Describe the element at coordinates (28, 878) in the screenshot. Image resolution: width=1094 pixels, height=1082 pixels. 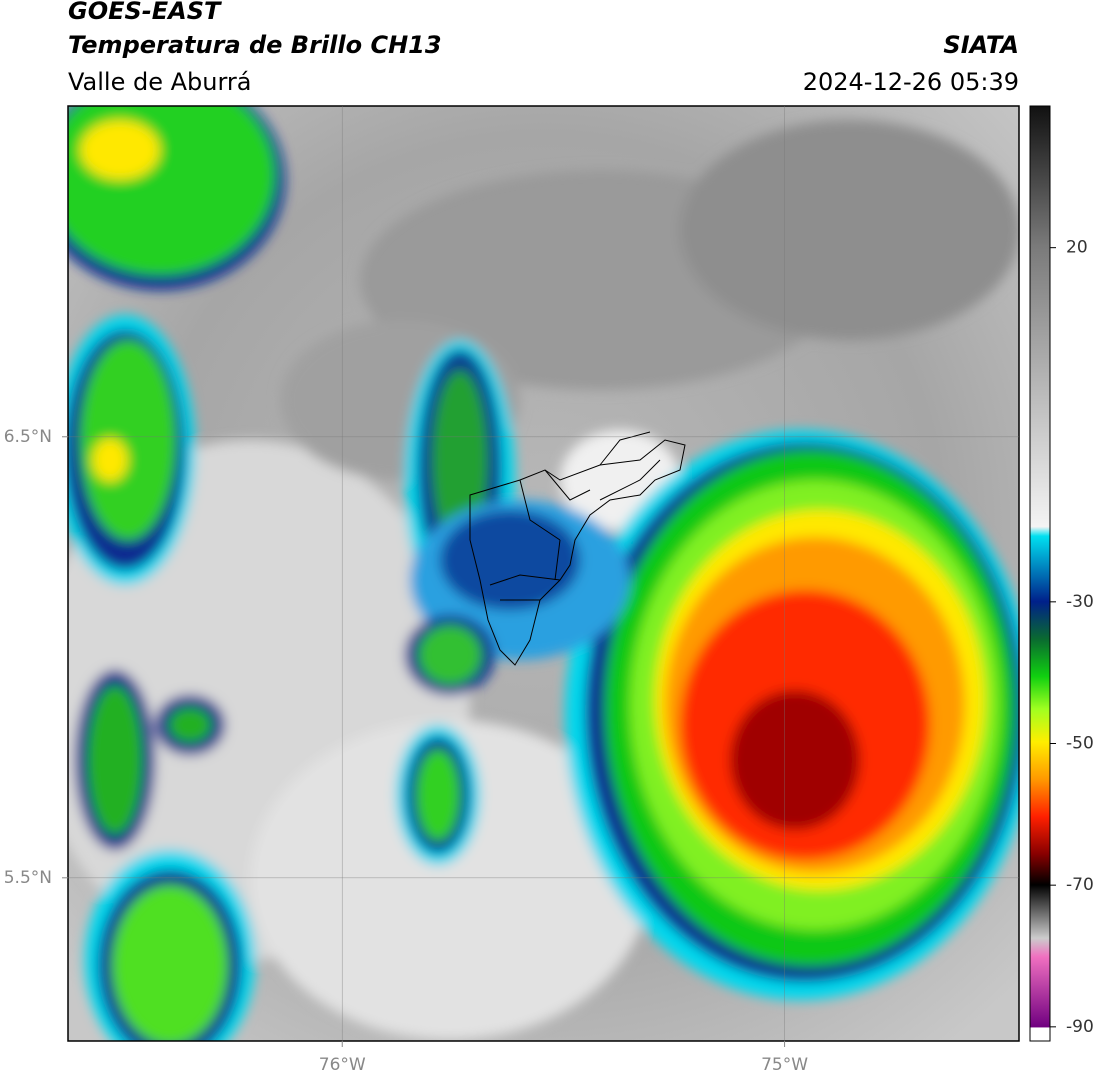
I see `y-tick-label: 5.5°N` at that location.